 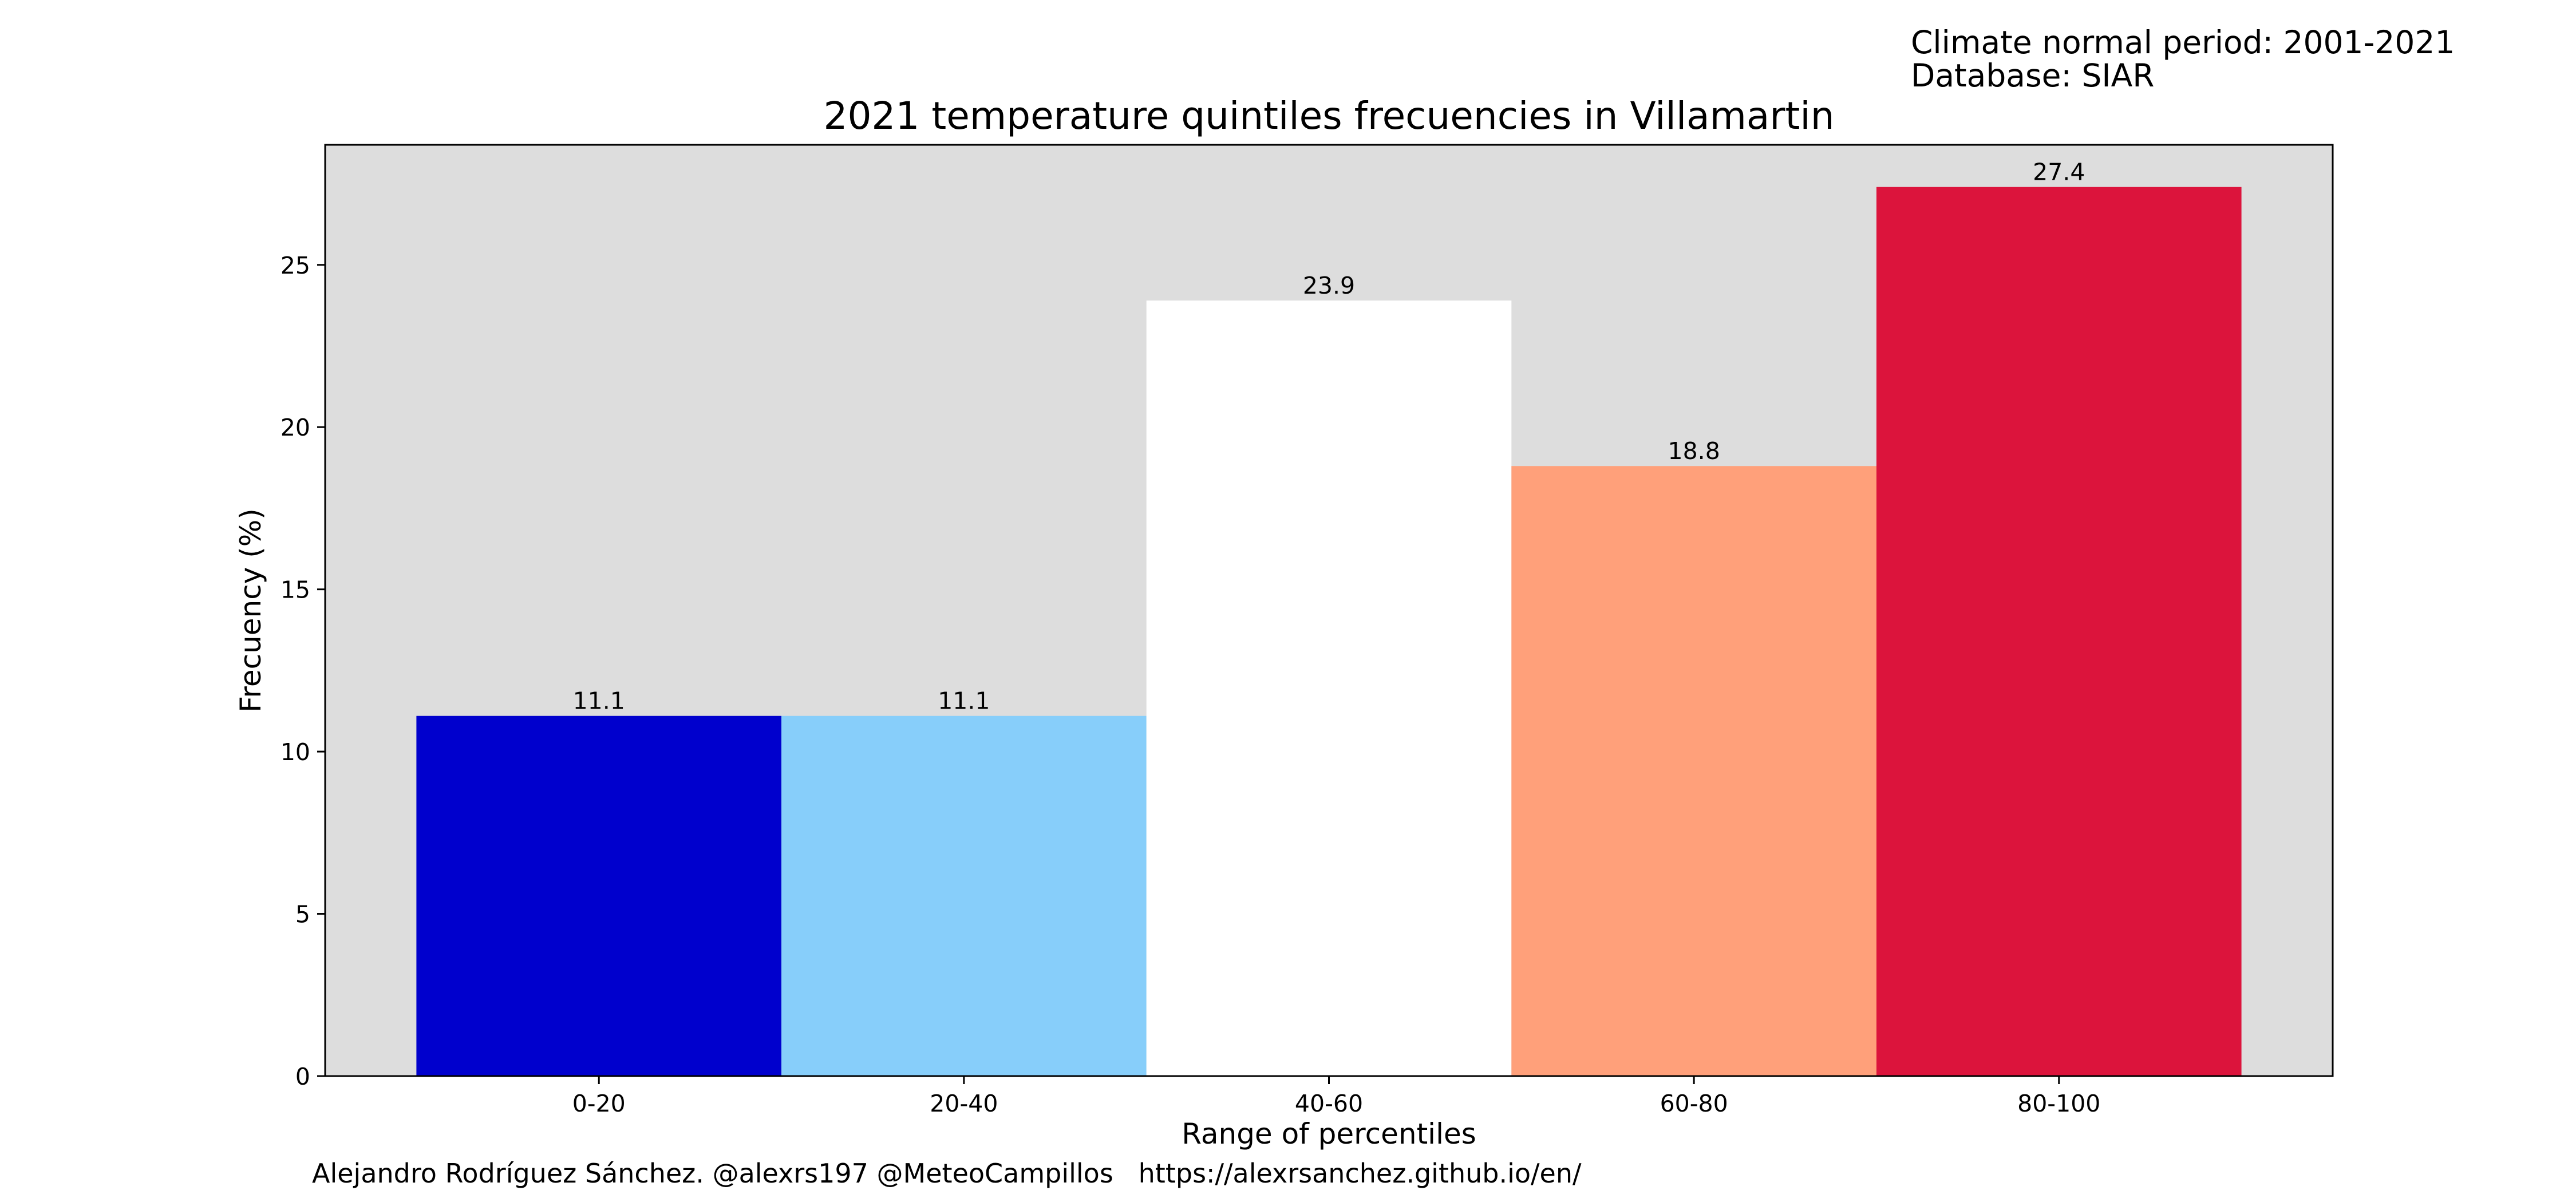 I want to click on y-tick-label: 0, so click(x=302, y=1076).